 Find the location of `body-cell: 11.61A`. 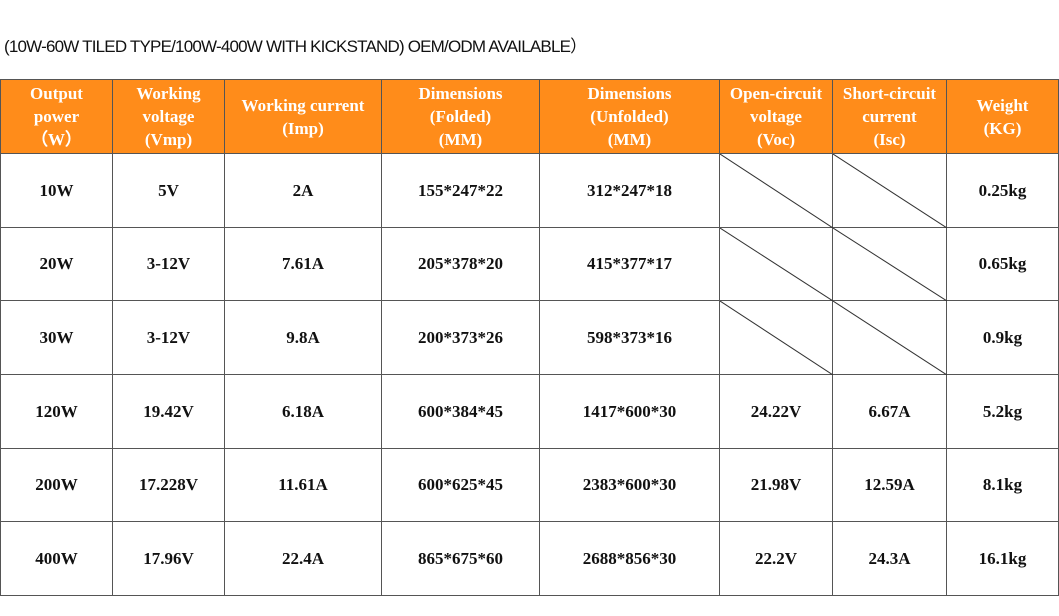

body-cell: 11.61A is located at coordinates (303, 485).